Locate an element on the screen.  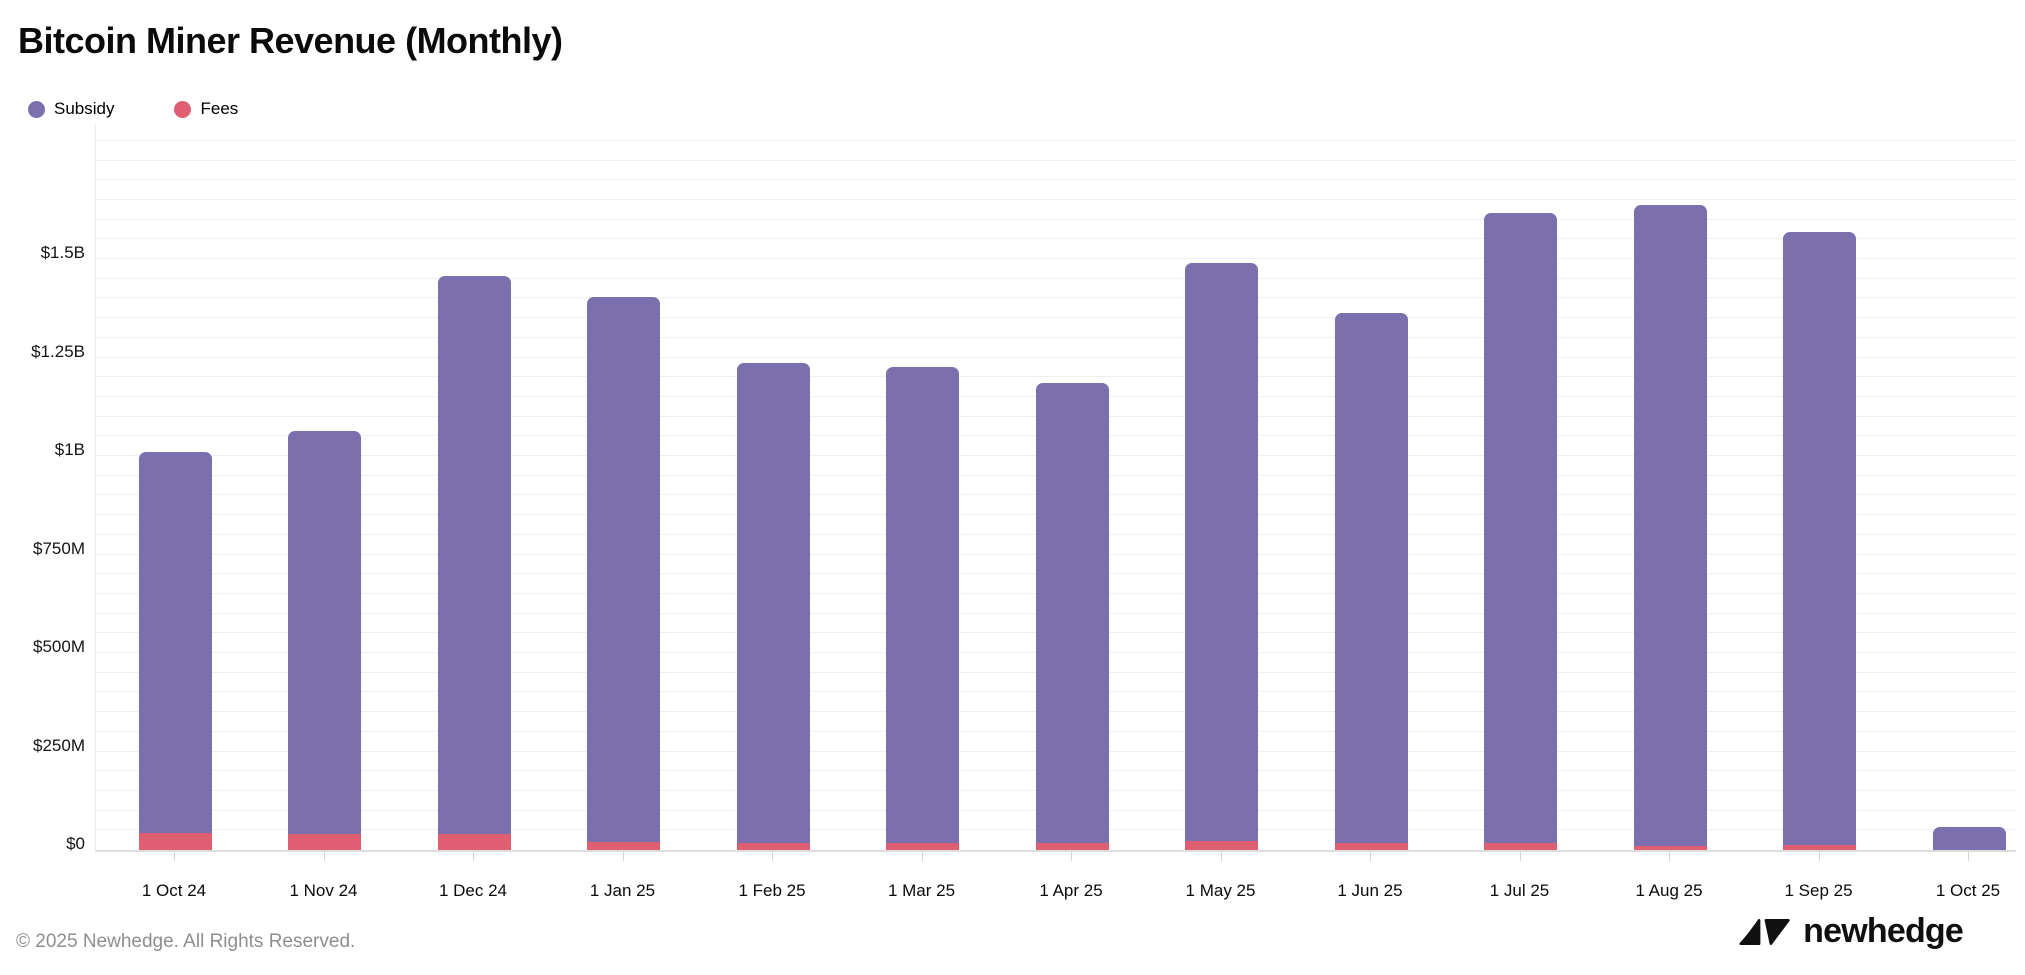
brand-wordmark: newhedge is located at coordinates (1883, 931).